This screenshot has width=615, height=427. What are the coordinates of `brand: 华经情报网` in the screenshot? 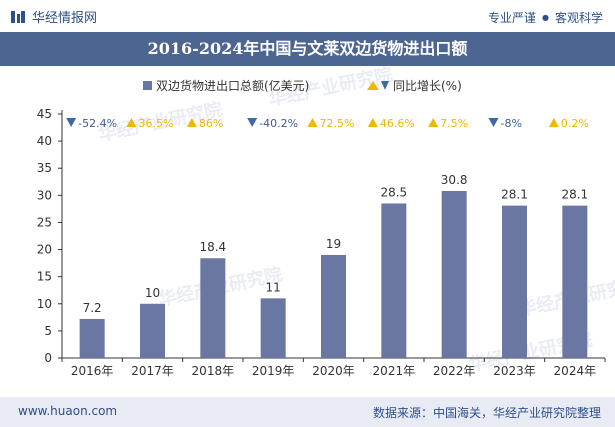 It's located at (53, 16).